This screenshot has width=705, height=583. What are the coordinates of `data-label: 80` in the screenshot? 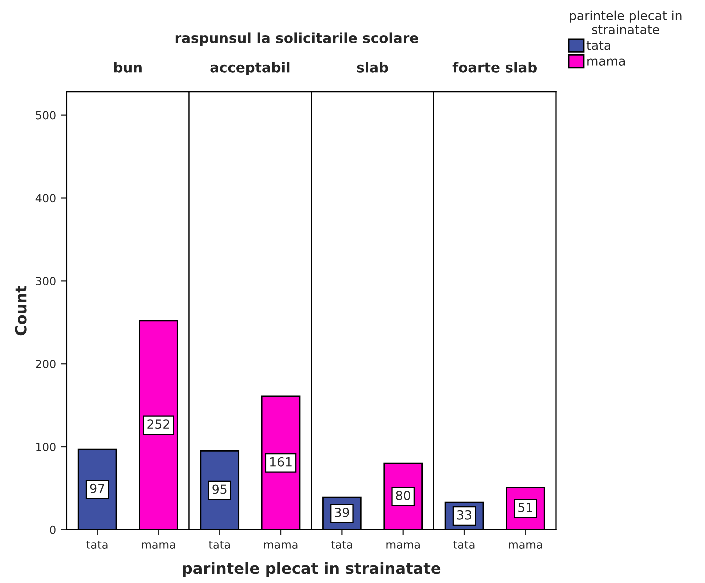 It's located at (403, 495).